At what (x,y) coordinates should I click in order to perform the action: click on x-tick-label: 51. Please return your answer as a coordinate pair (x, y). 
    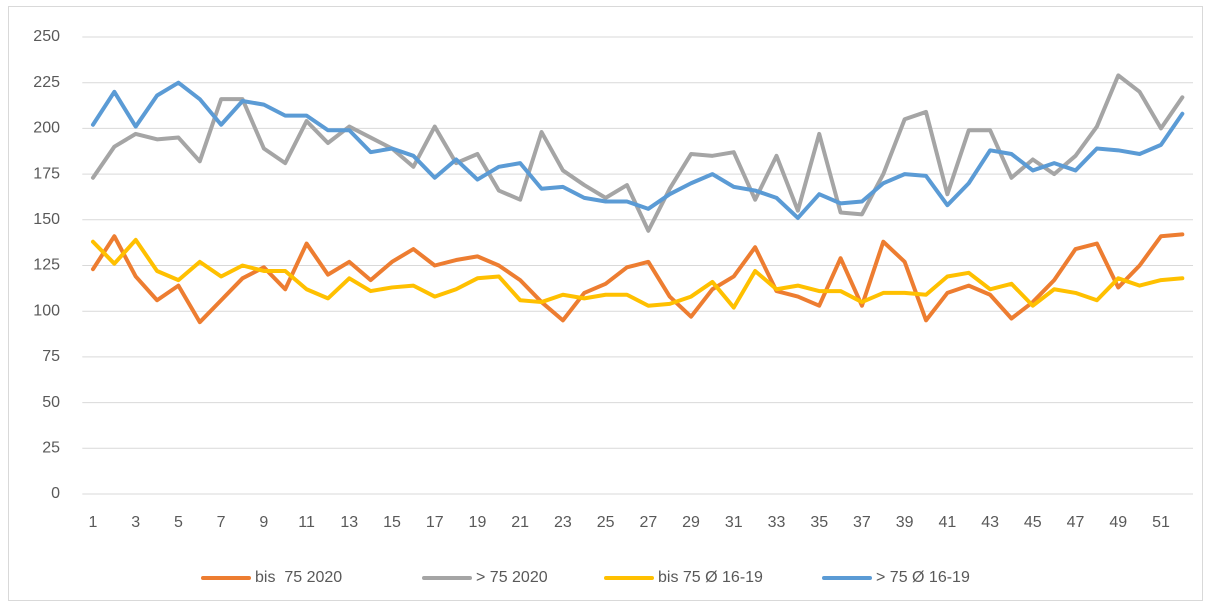
    Looking at the image, I should click on (1161, 522).